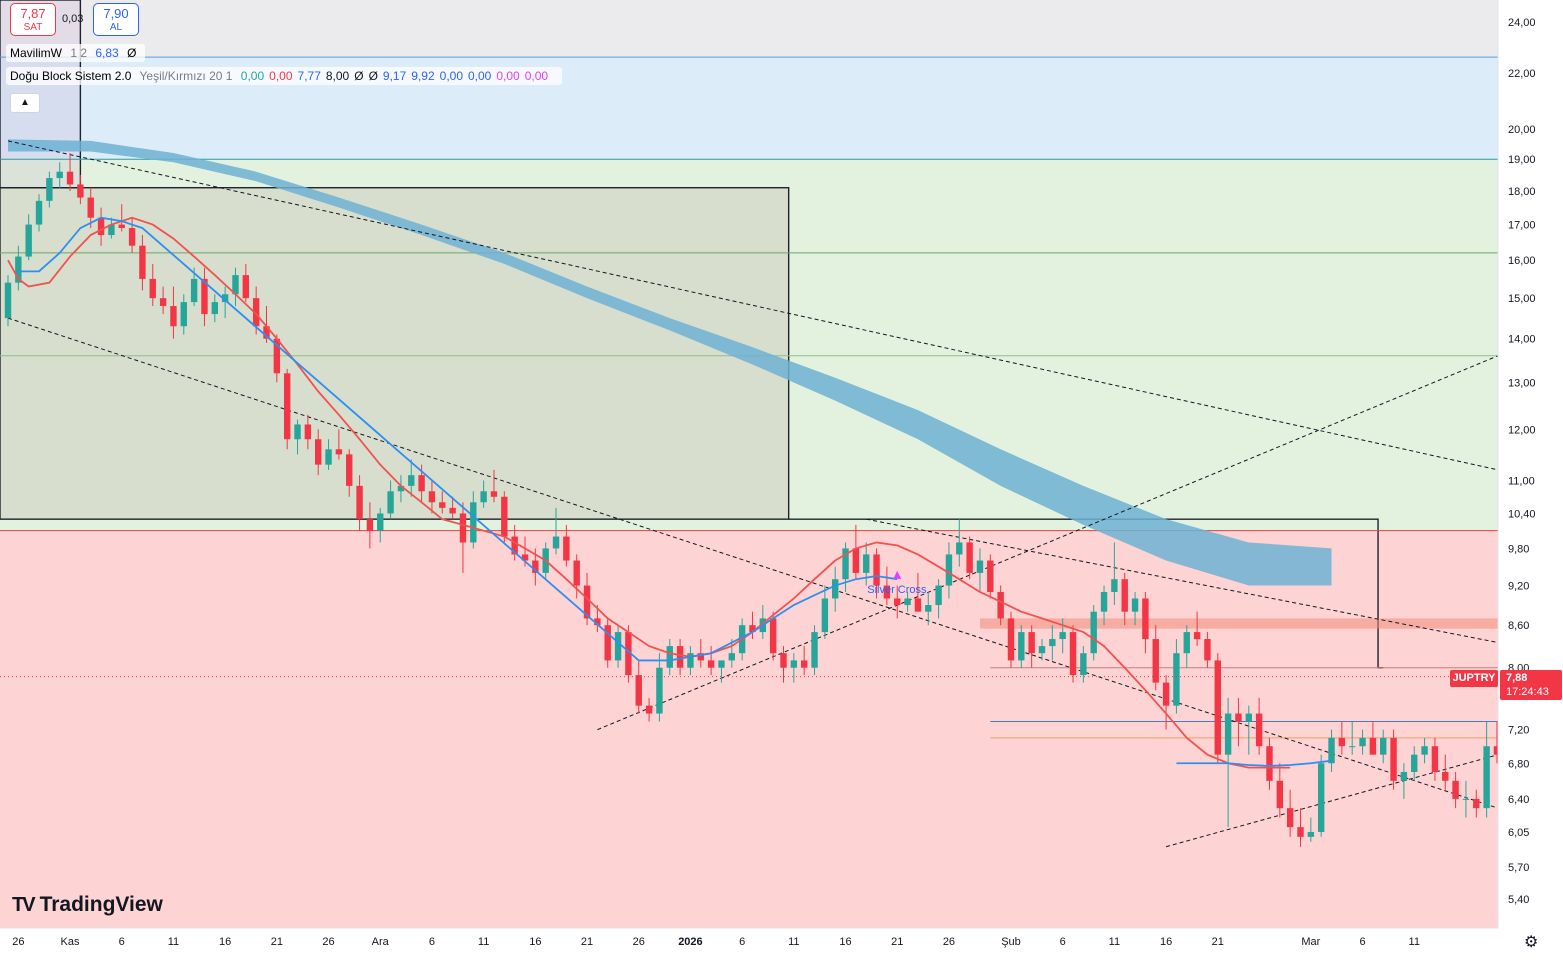 This screenshot has width=1563, height=963. I want to click on x-tick-7: Ara, so click(381, 942).